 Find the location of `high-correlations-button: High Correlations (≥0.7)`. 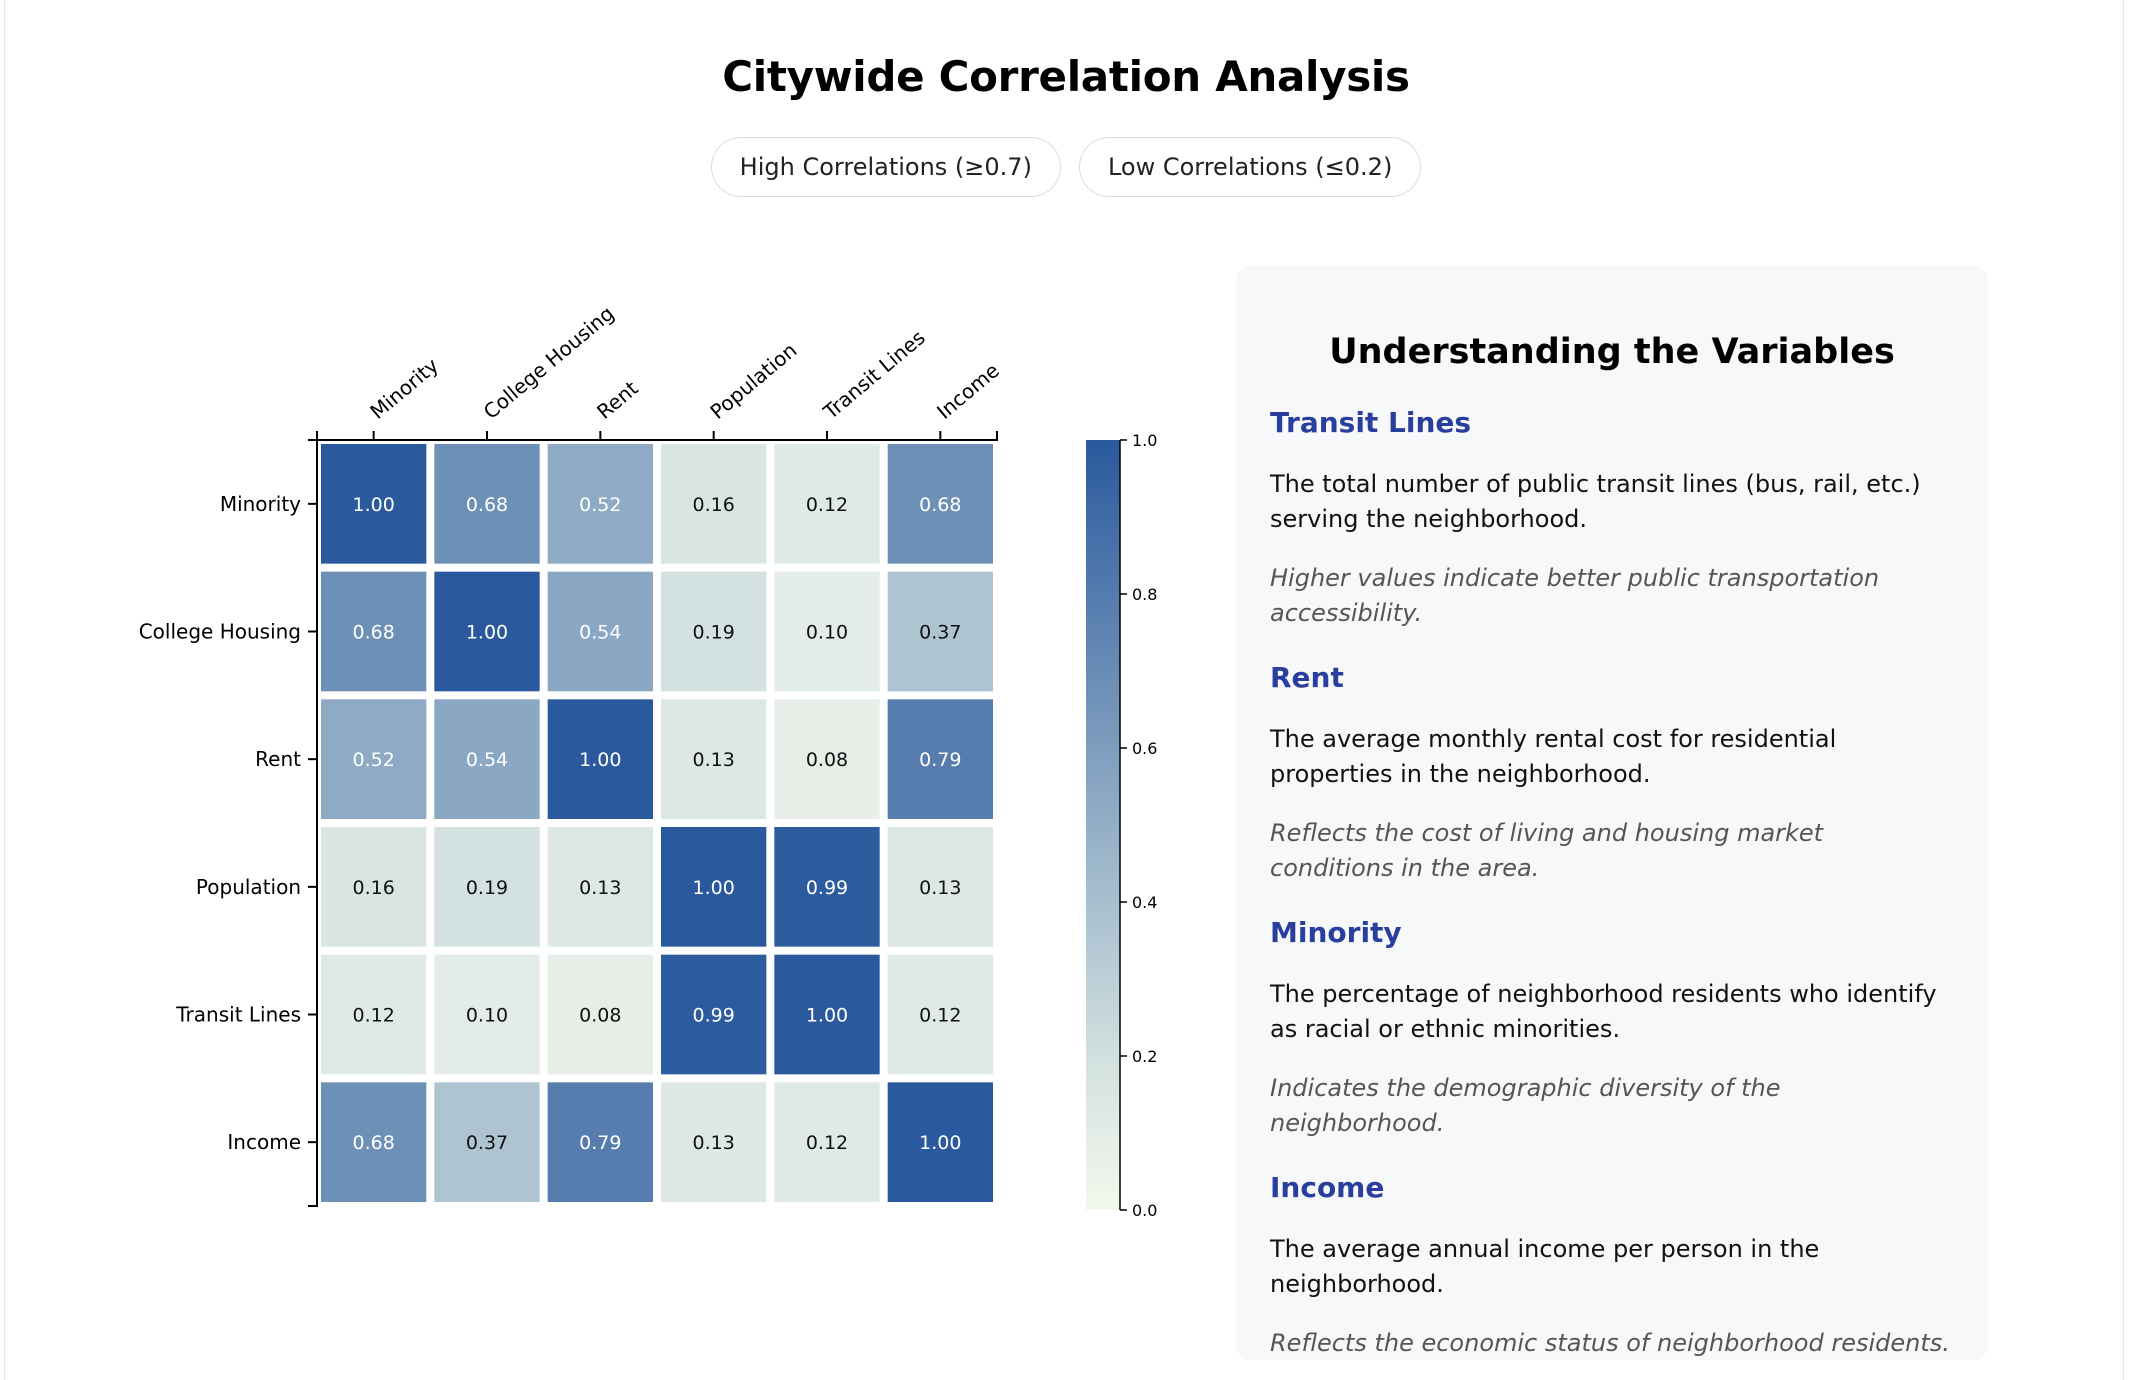

high-correlations-button: High Correlations (≥0.7) is located at coordinates (885, 167).